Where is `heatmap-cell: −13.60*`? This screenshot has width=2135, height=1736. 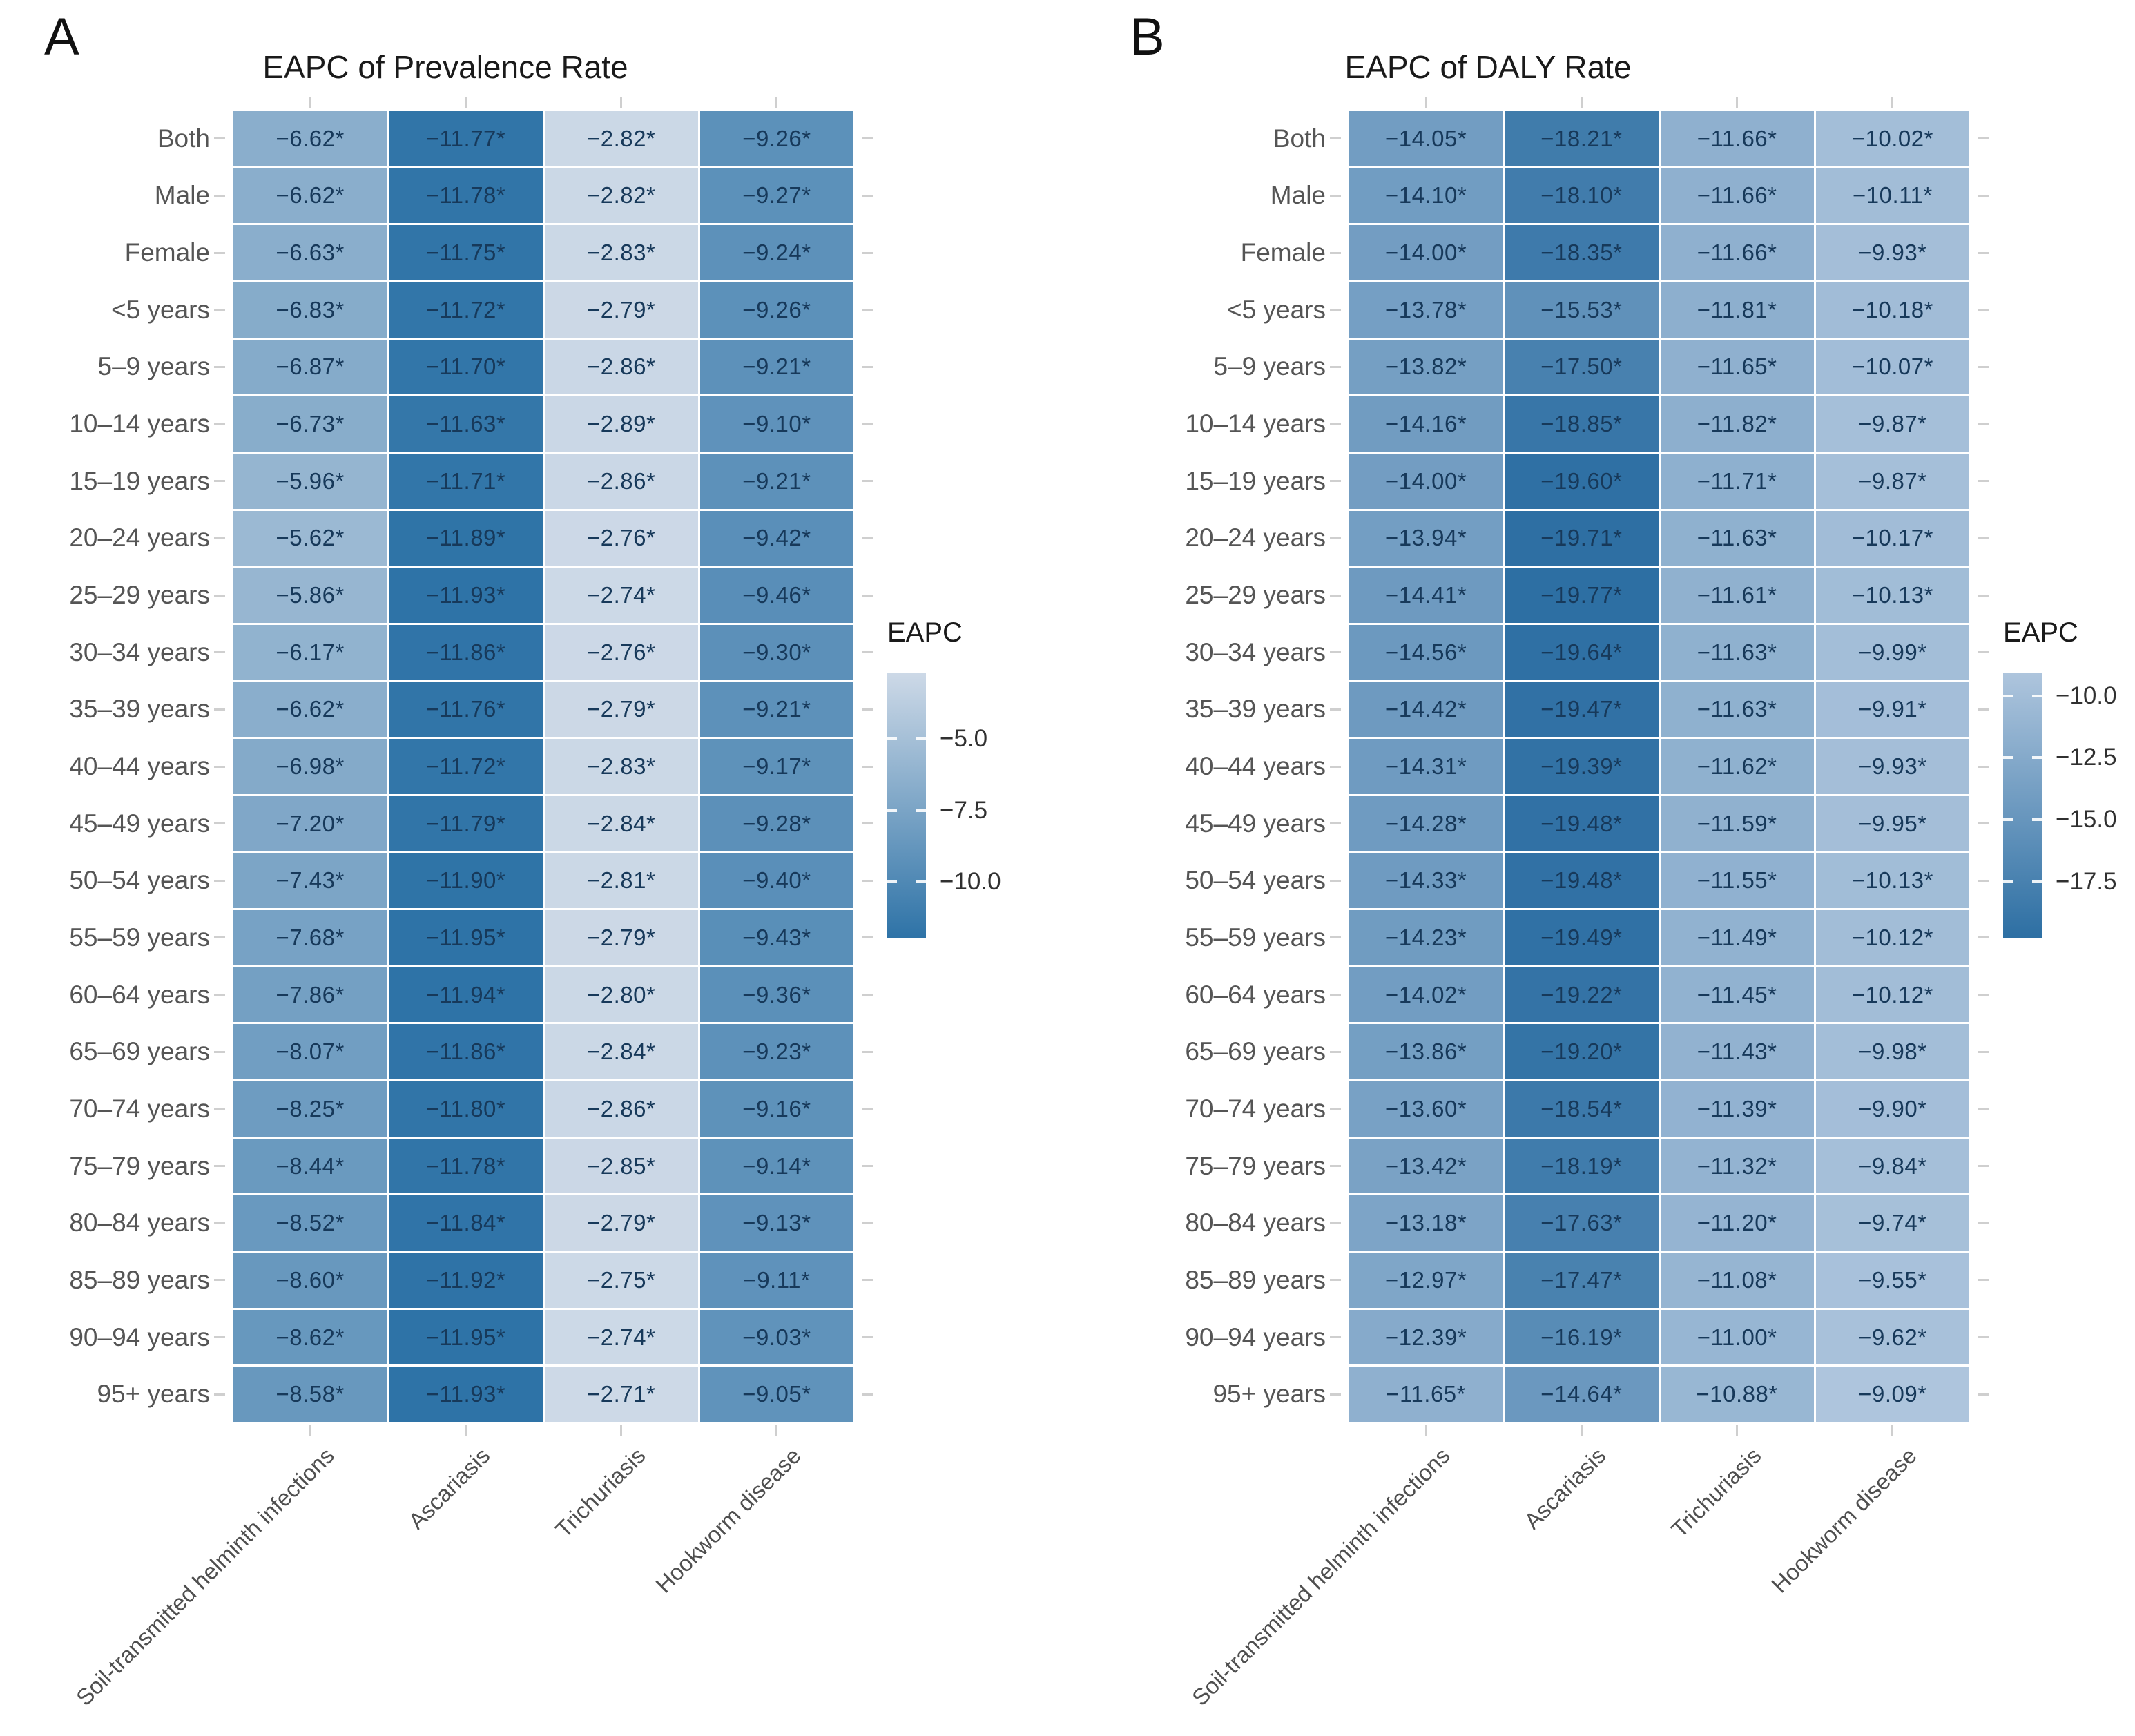 heatmap-cell: −13.60* is located at coordinates (1426, 1109).